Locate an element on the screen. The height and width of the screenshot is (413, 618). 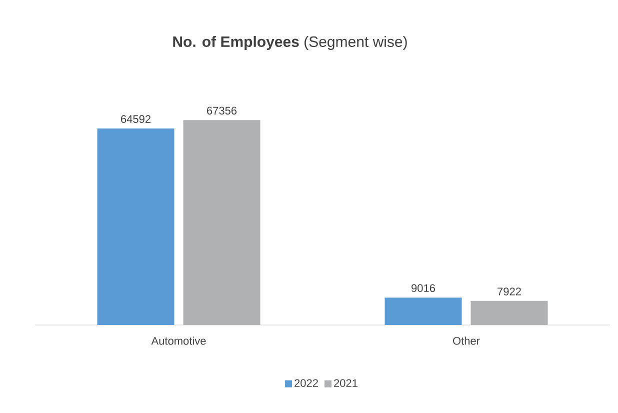
data-label: 9016 is located at coordinates (423, 288).